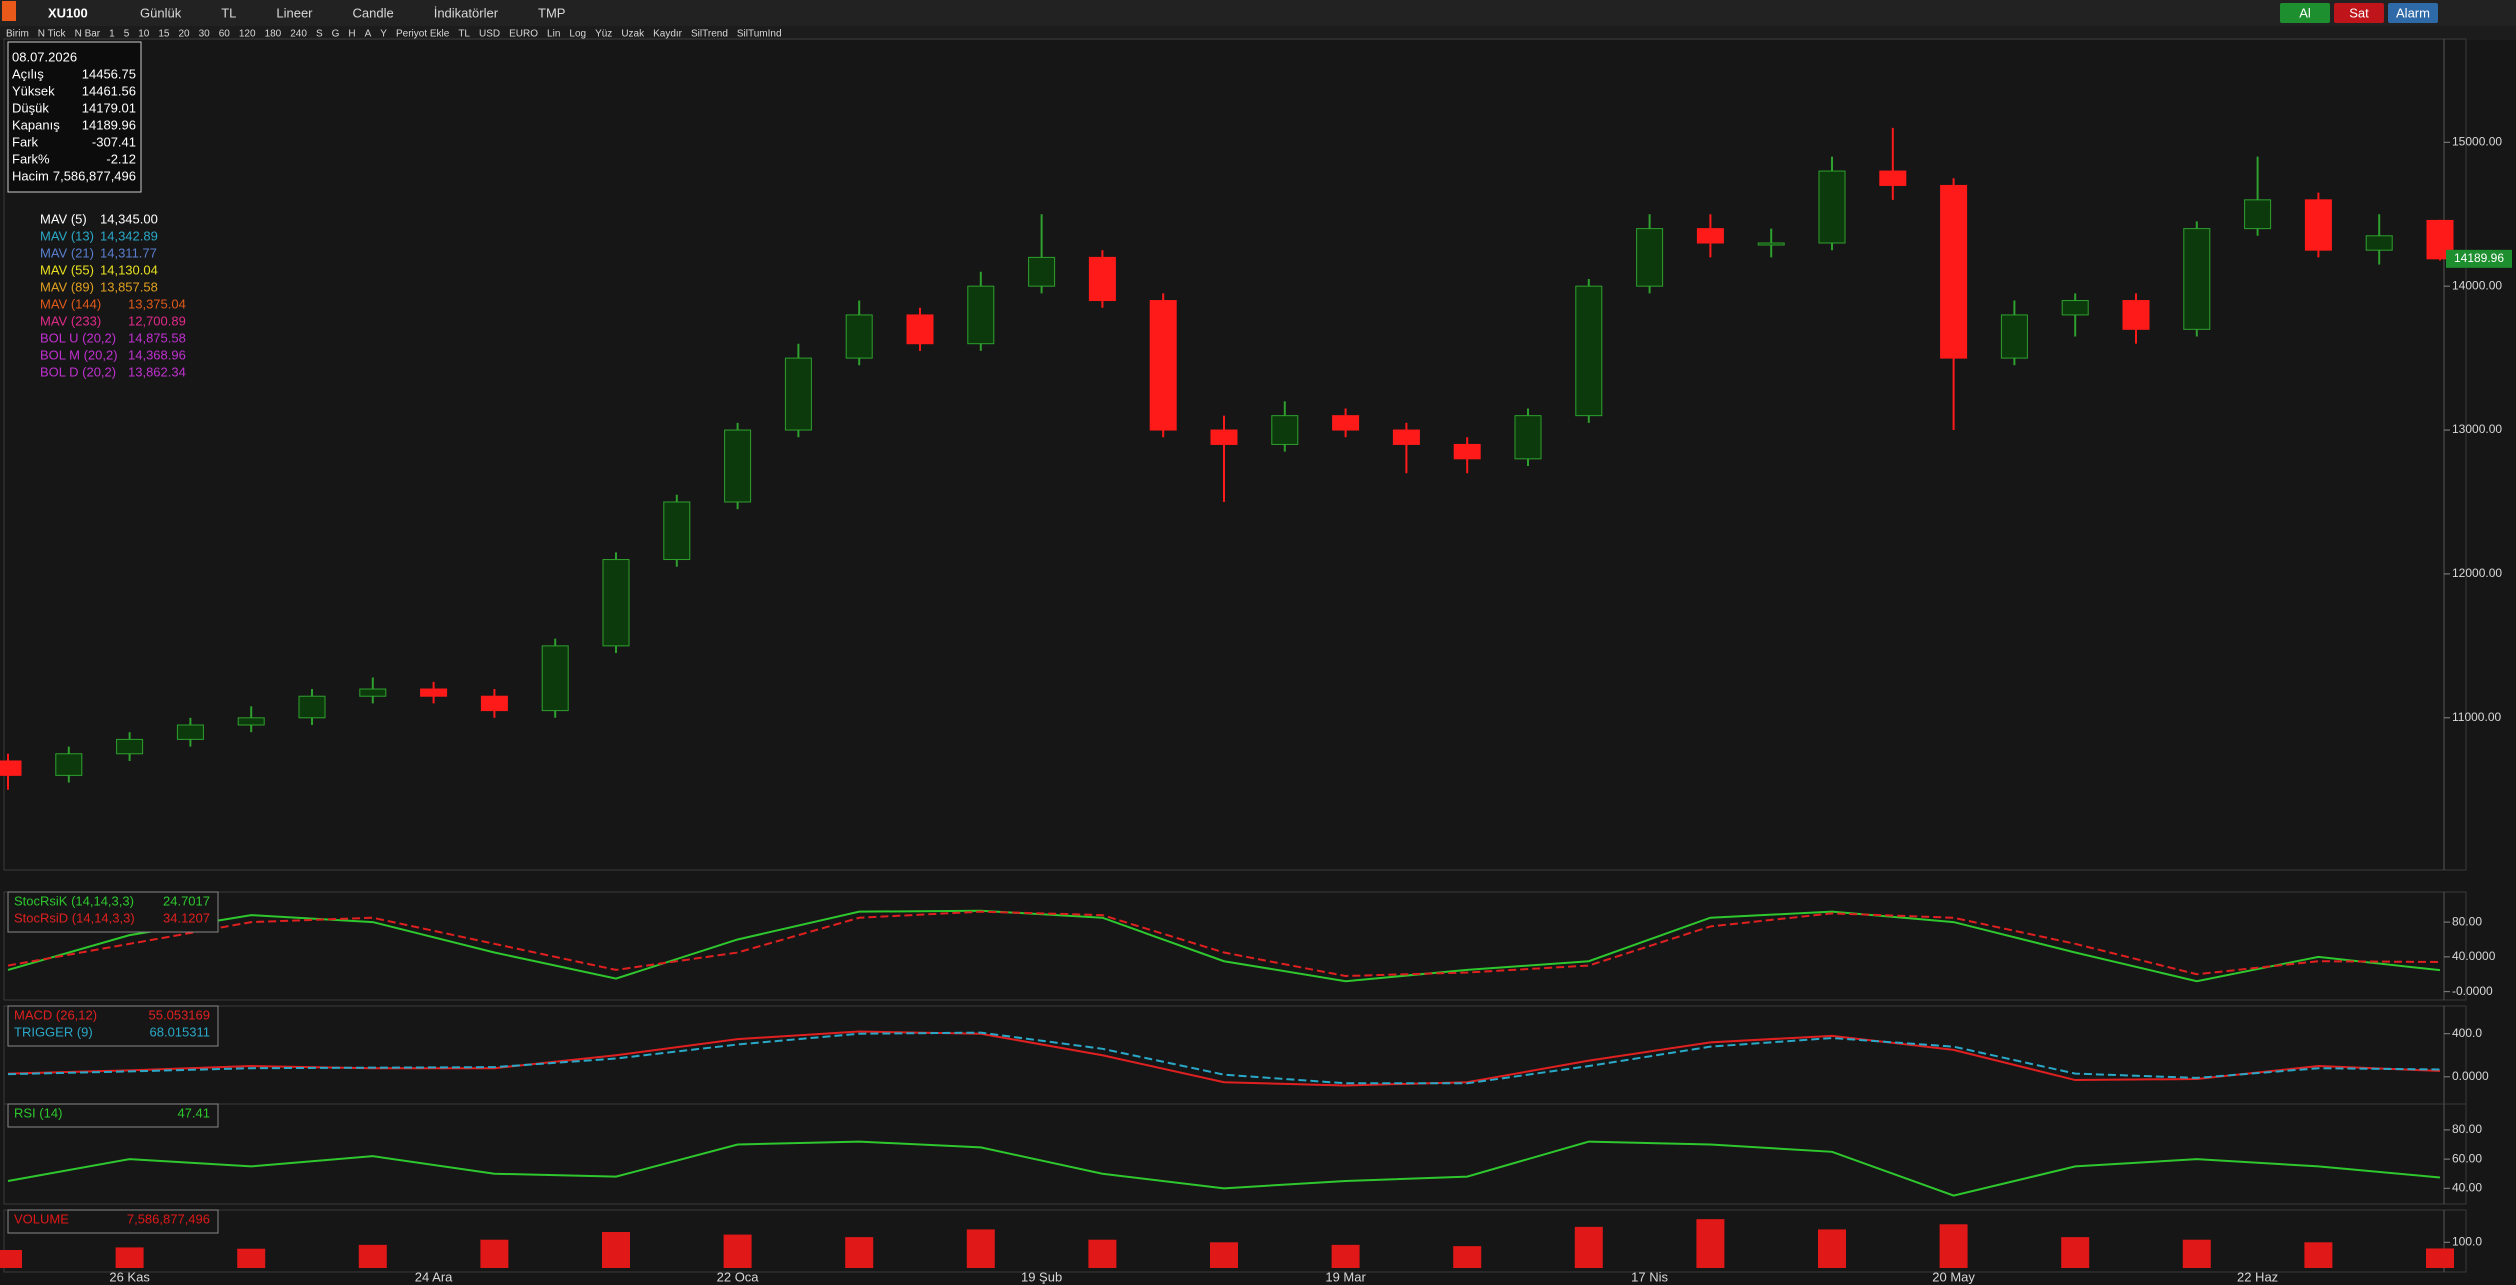  What do you see at coordinates (225, 34) in the screenshot?
I see `toolbar-option: 60` at bounding box center [225, 34].